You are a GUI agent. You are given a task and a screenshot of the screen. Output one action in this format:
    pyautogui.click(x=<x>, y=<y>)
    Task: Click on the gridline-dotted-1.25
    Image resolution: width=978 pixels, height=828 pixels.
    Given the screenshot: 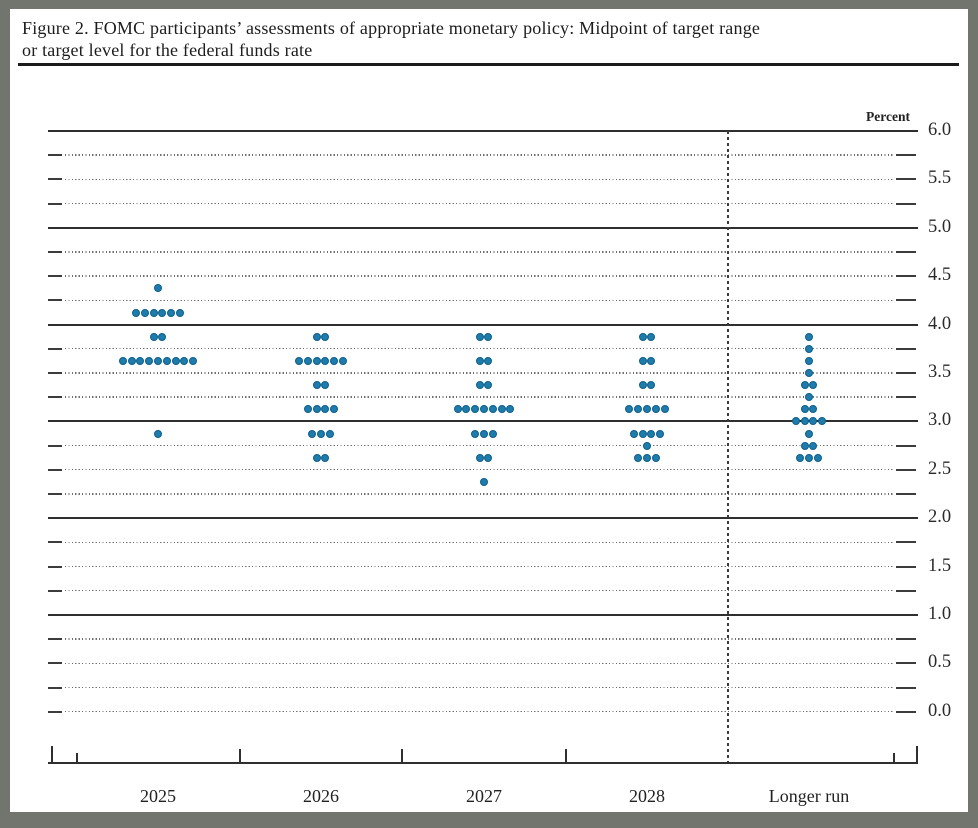 What is the action you would take?
    pyautogui.click(x=482, y=590)
    